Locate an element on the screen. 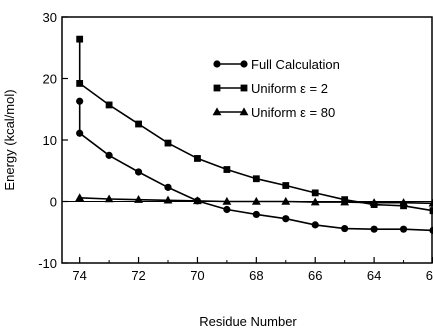 The width and height of the screenshot is (433, 336). x-tick-label: 68 is located at coordinates (256, 275).